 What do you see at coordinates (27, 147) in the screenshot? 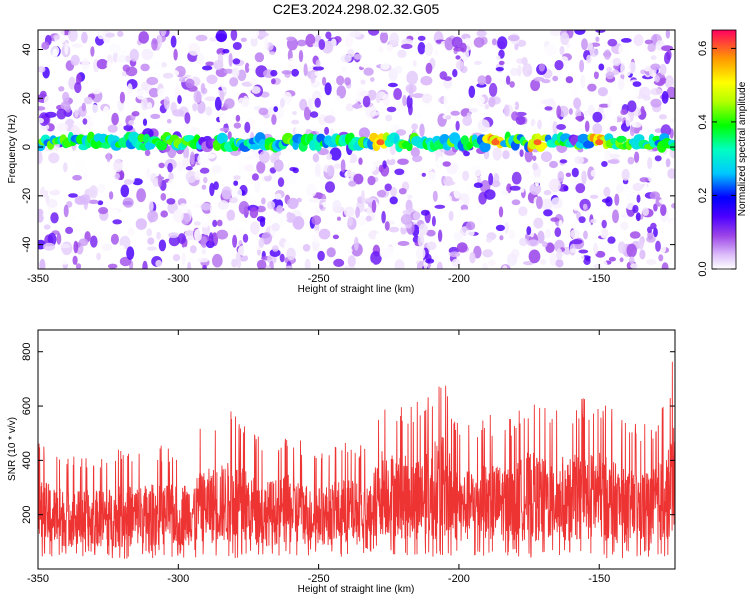
I see `y-tick-label: 0` at bounding box center [27, 147].